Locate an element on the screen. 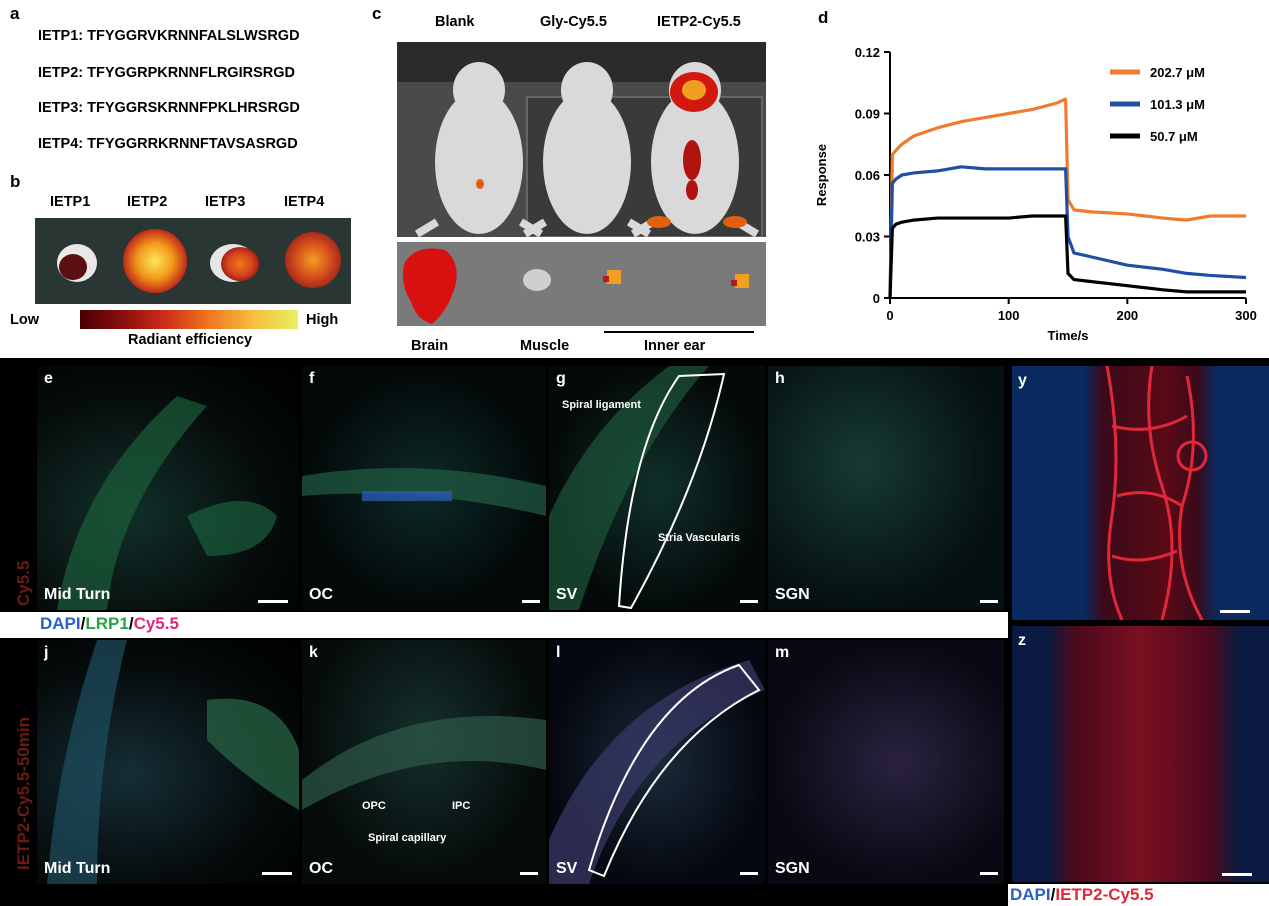 This screenshot has height=906, width=1269. panel-label-j: j is located at coordinates (46, 652).